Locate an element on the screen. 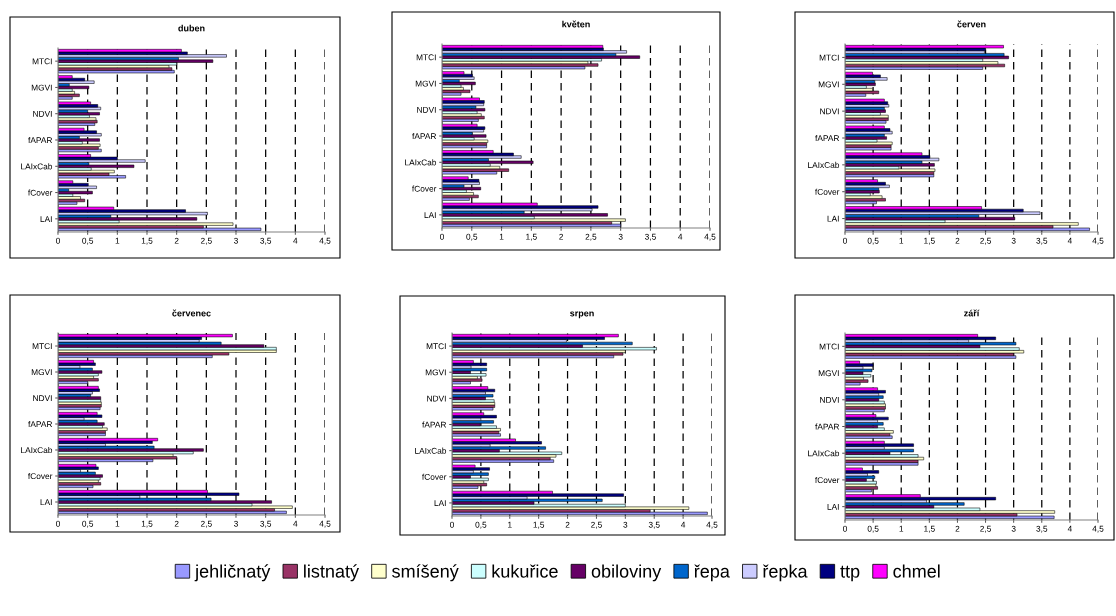  chart-title: září is located at coordinates (972, 313).